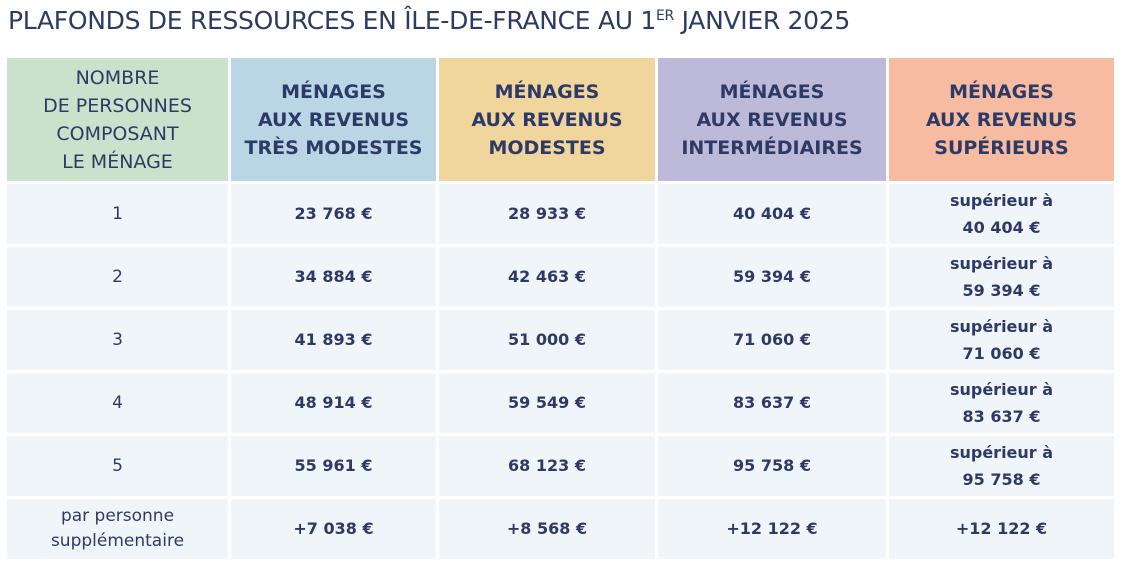 This screenshot has width=1134, height=576. Describe the element at coordinates (117, 119) in the screenshot. I see `header-household-size: NOMBRE DE PERSONNES COMPOSANT LE MÉNAGE` at that location.